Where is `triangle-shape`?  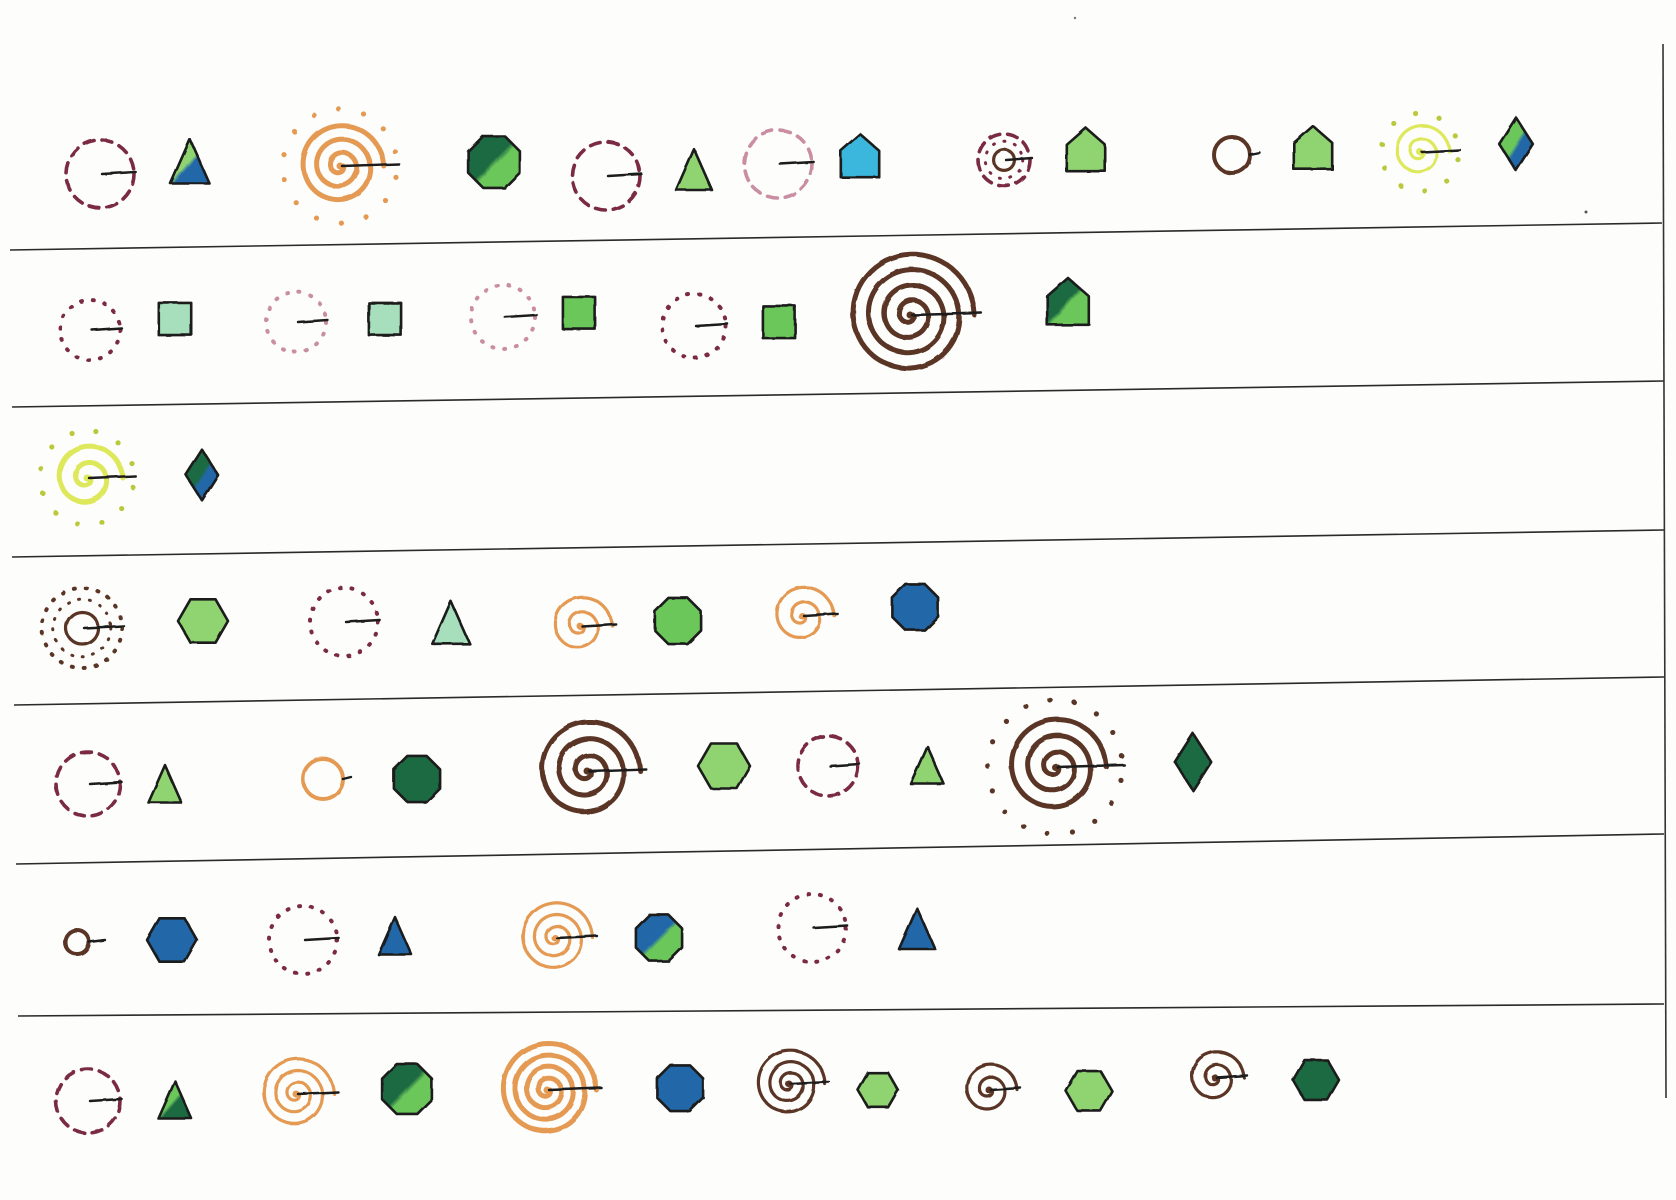 triangle-shape is located at coordinates (165, 783).